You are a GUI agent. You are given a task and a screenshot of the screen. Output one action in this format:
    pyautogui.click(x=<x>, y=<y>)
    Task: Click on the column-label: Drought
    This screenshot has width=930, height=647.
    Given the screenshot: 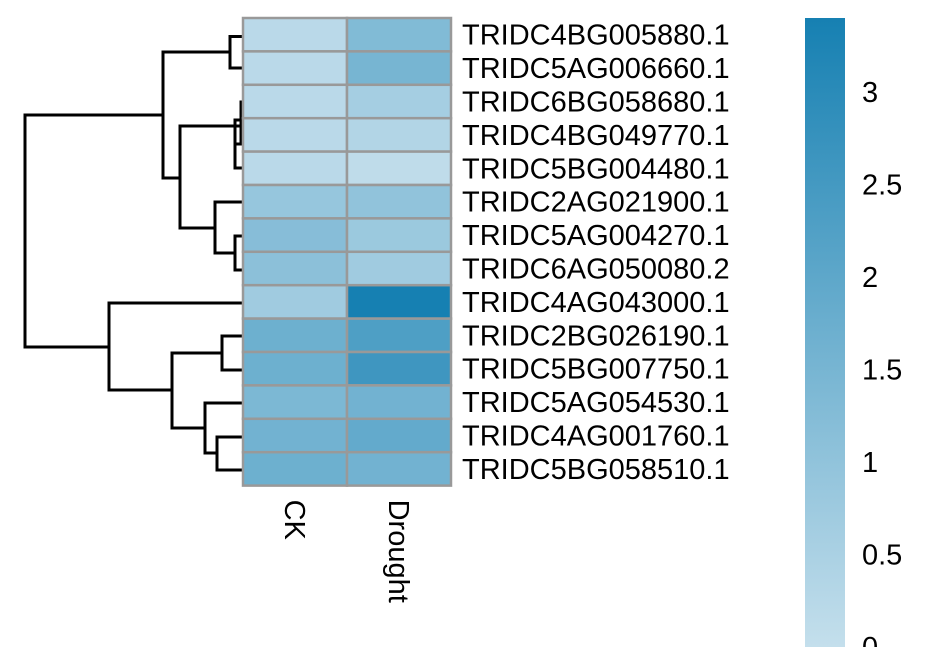 What is the action you would take?
    pyautogui.click(x=398, y=551)
    